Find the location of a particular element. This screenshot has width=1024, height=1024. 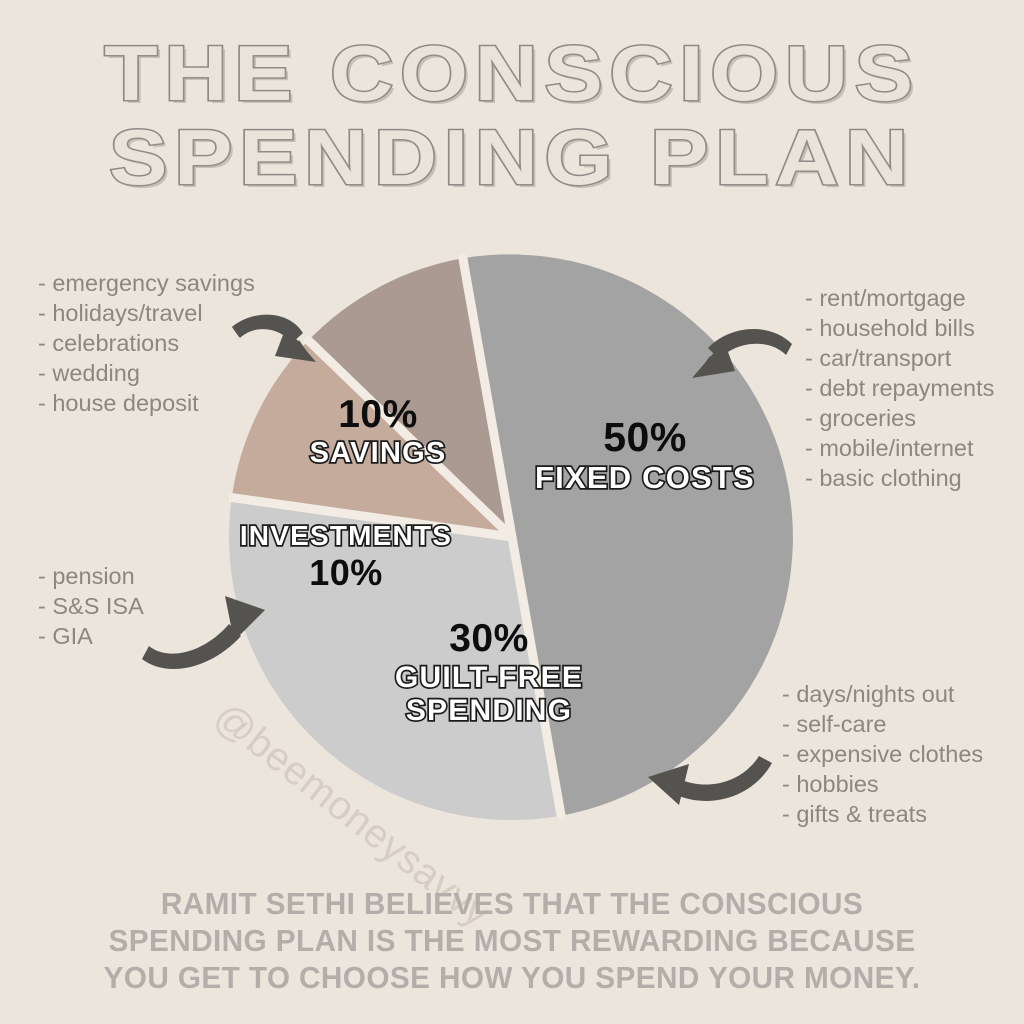

list-investments: - pension - S&S ISA - GIA is located at coordinates (91, 606).